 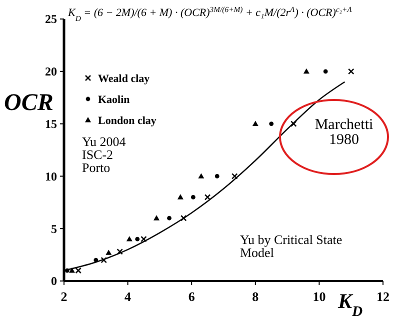 I want to click on legend-label: Weald clay, so click(x=124, y=78).